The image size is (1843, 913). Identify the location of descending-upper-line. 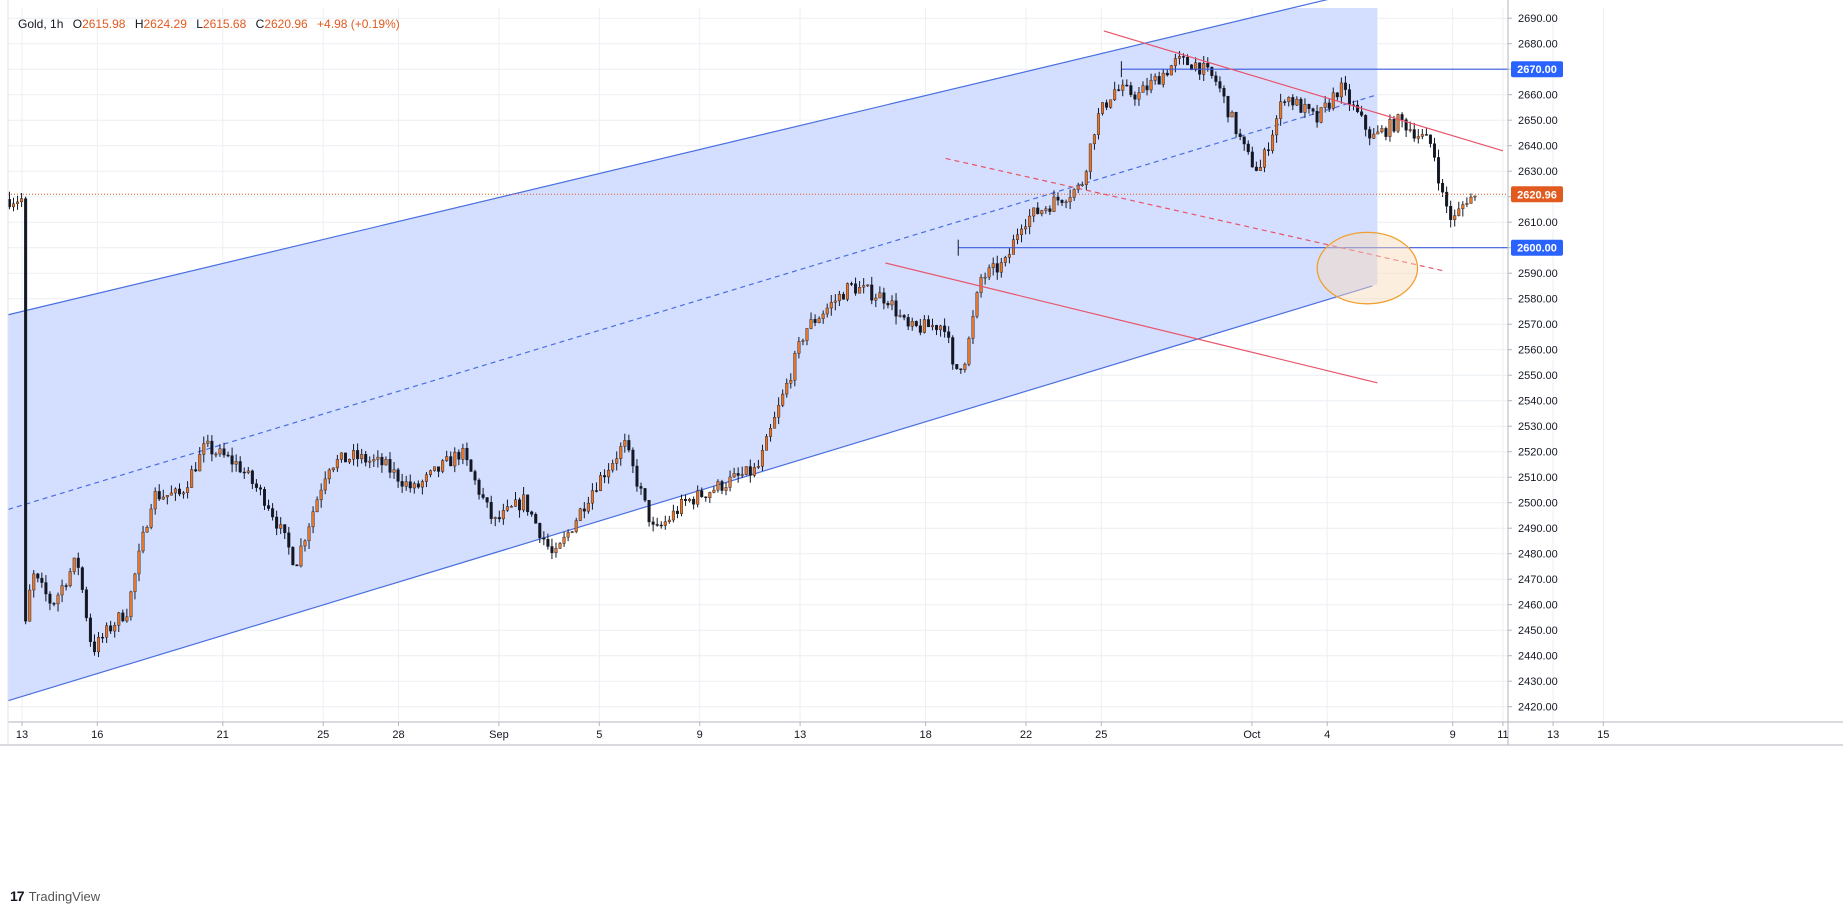
(1303, 91).